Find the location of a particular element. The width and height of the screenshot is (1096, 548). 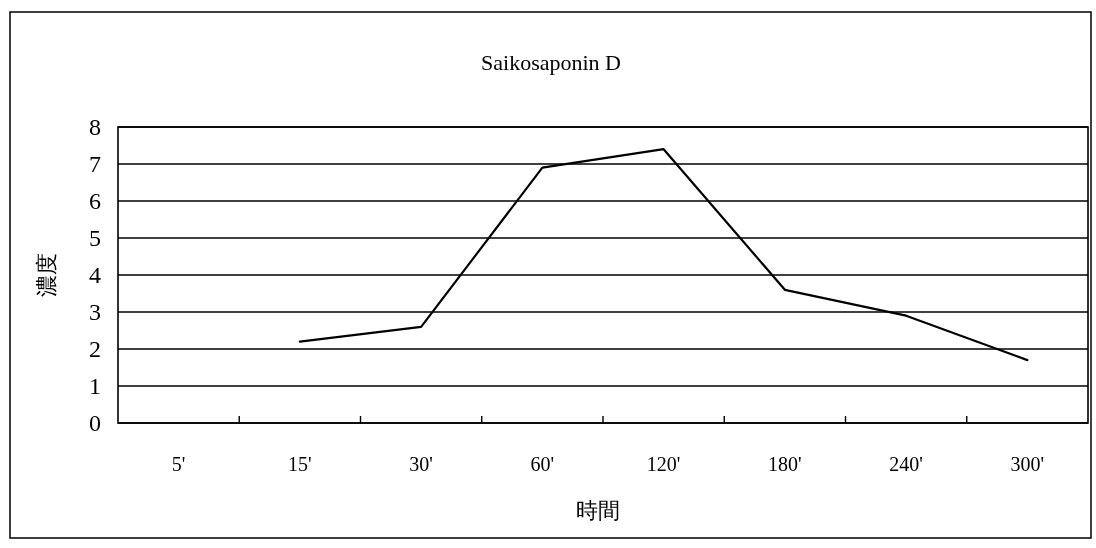

y-tick-label: 8 is located at coordinates (95, 127).